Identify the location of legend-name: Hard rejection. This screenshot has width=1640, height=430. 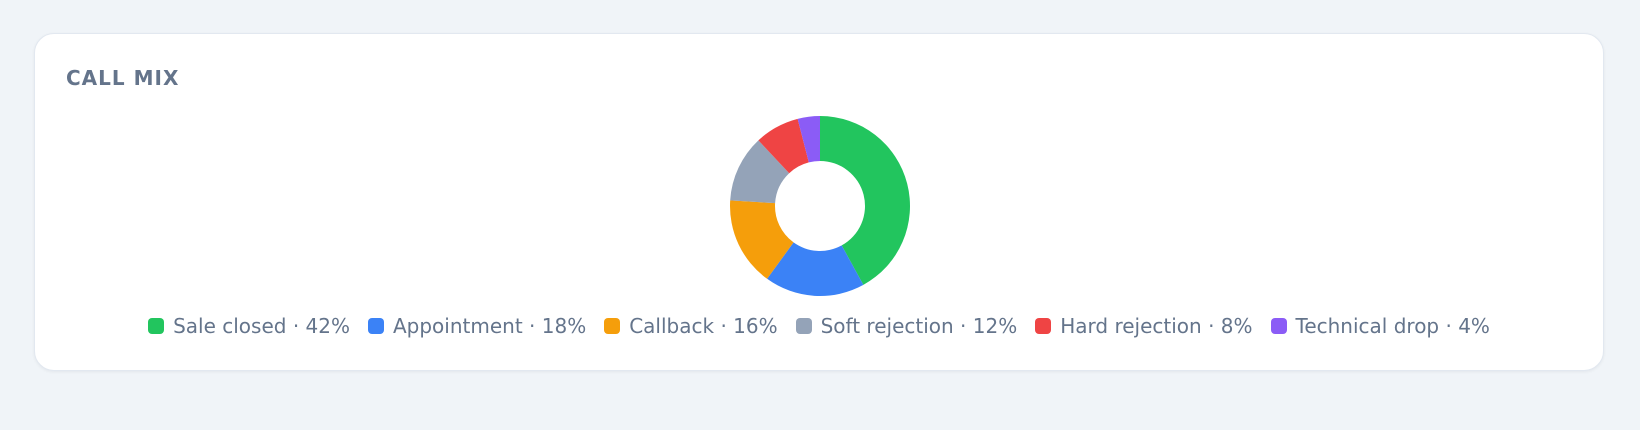
(1131, 326).